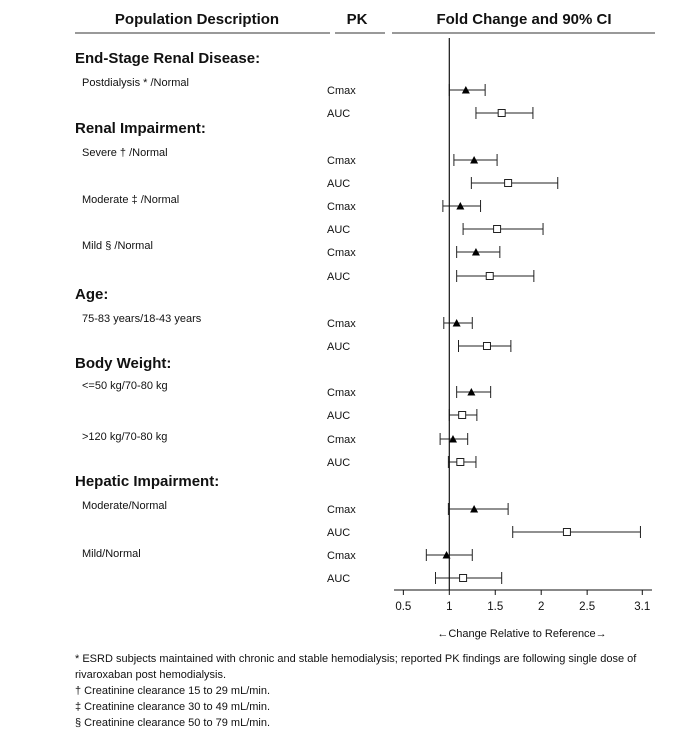  Describe the element at coordinates (147, 481) in the screenshot. I see `group-heading: Hepatic Impairment:` at that location.